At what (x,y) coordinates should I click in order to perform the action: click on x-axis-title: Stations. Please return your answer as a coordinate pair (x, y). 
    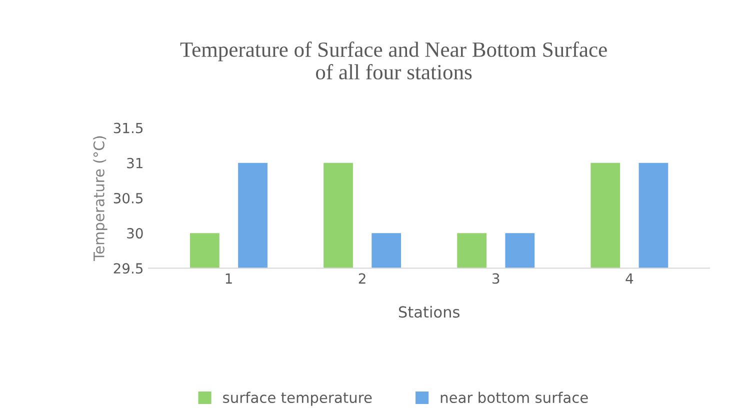
    Looking at the image, I should click on (429, 312).